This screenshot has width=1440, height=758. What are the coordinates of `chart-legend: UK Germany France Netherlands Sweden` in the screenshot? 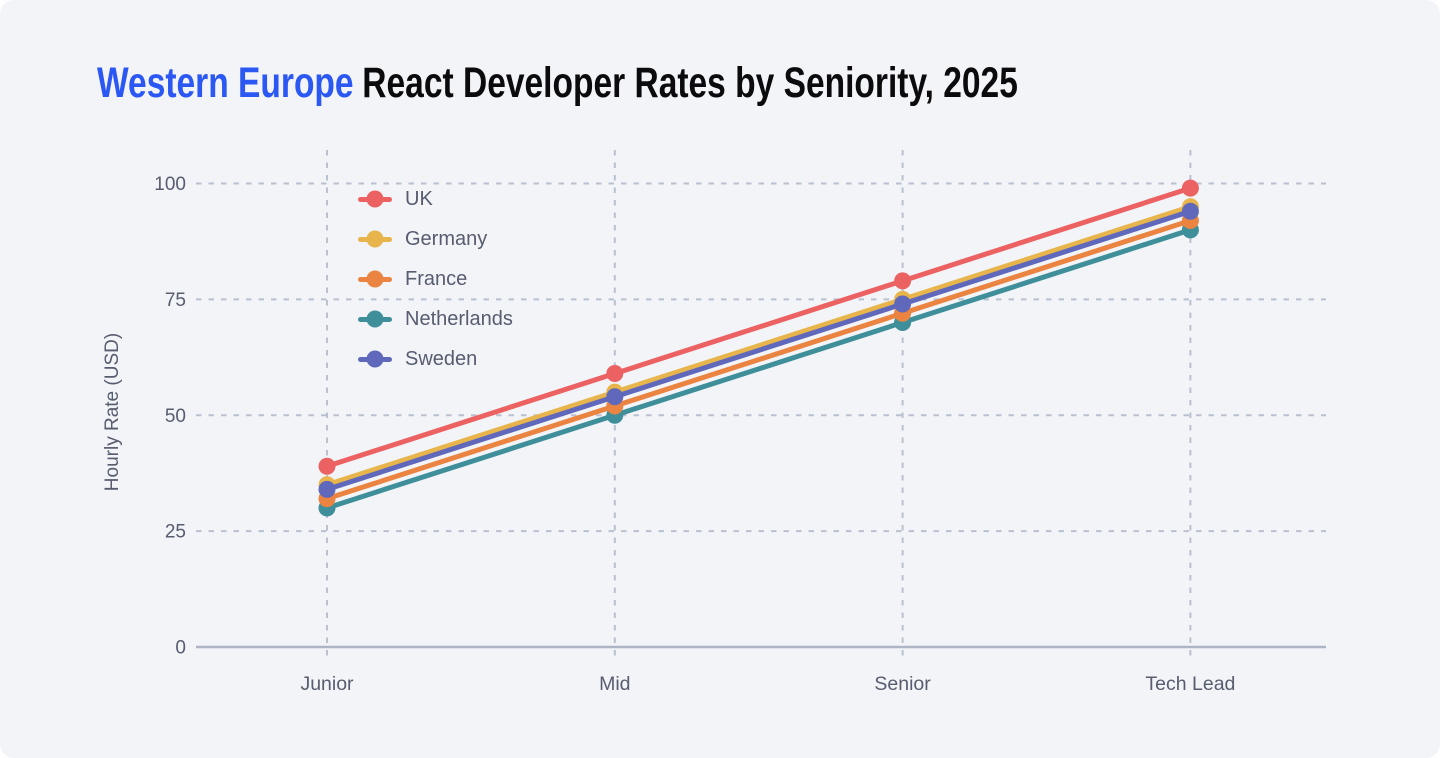 It's located at (435, 279).